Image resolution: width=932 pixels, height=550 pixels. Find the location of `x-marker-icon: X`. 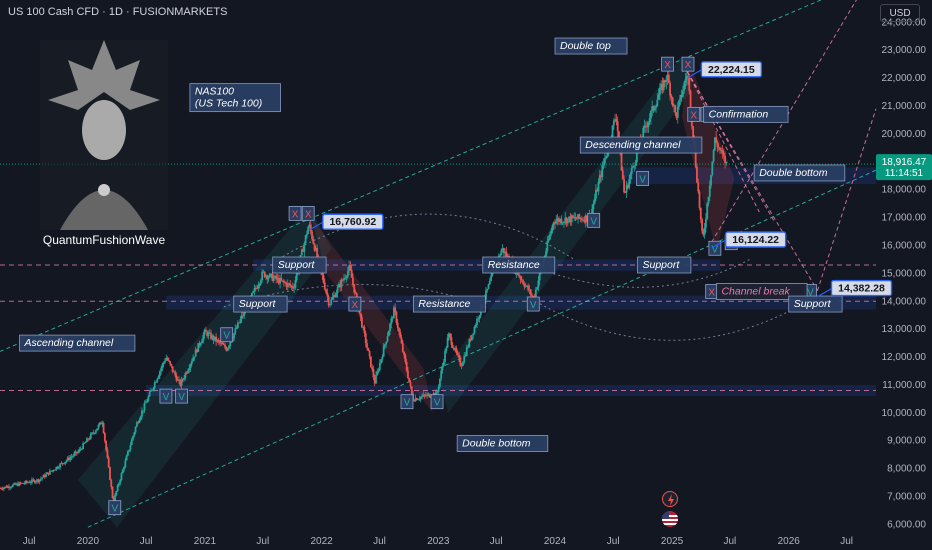

x-marker-icon: X is located at coordinates (295, 214).